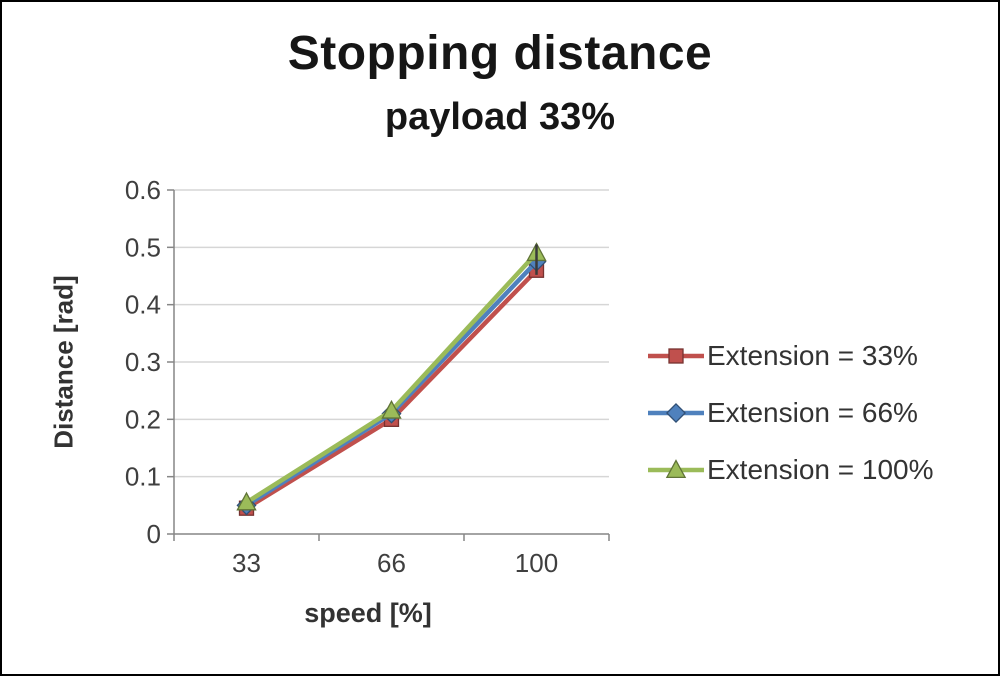 This screenshot has width=1000, height=676. What do you see at coordinates (391, 563) in the screenshot?
I see `x-tick-label: 66` at bounding box center [391, 563].